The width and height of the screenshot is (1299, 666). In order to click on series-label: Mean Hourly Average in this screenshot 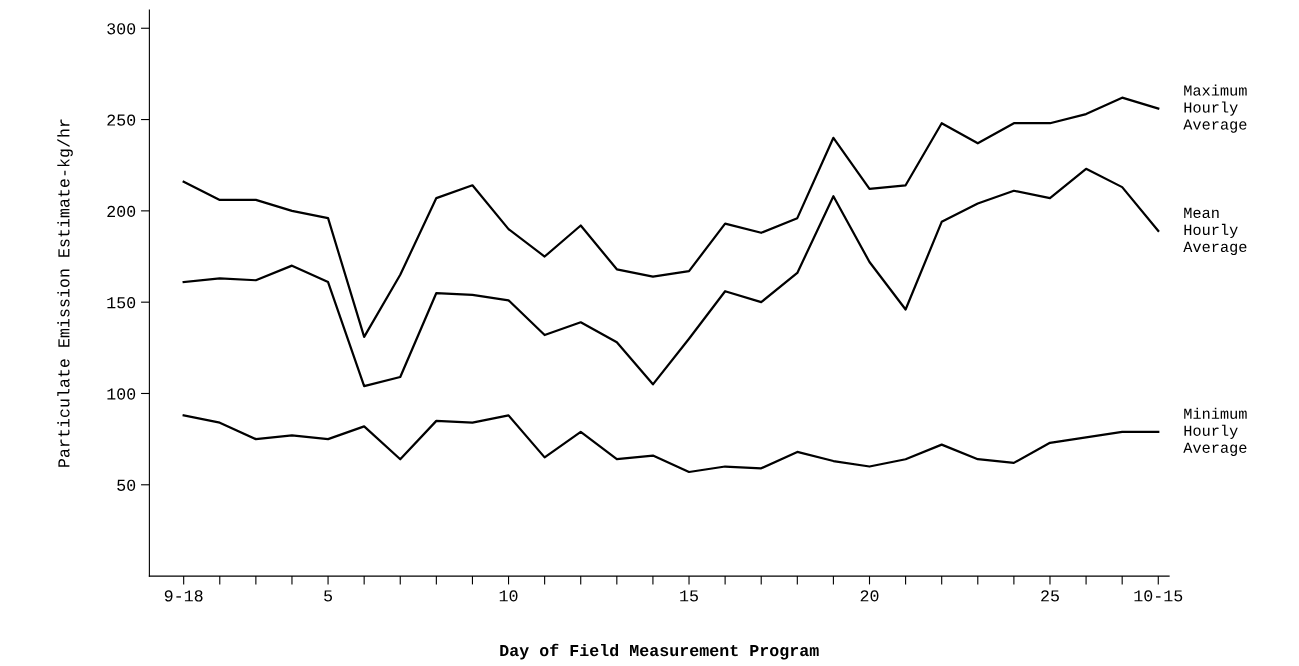, I will do `click(1215, 231)`.